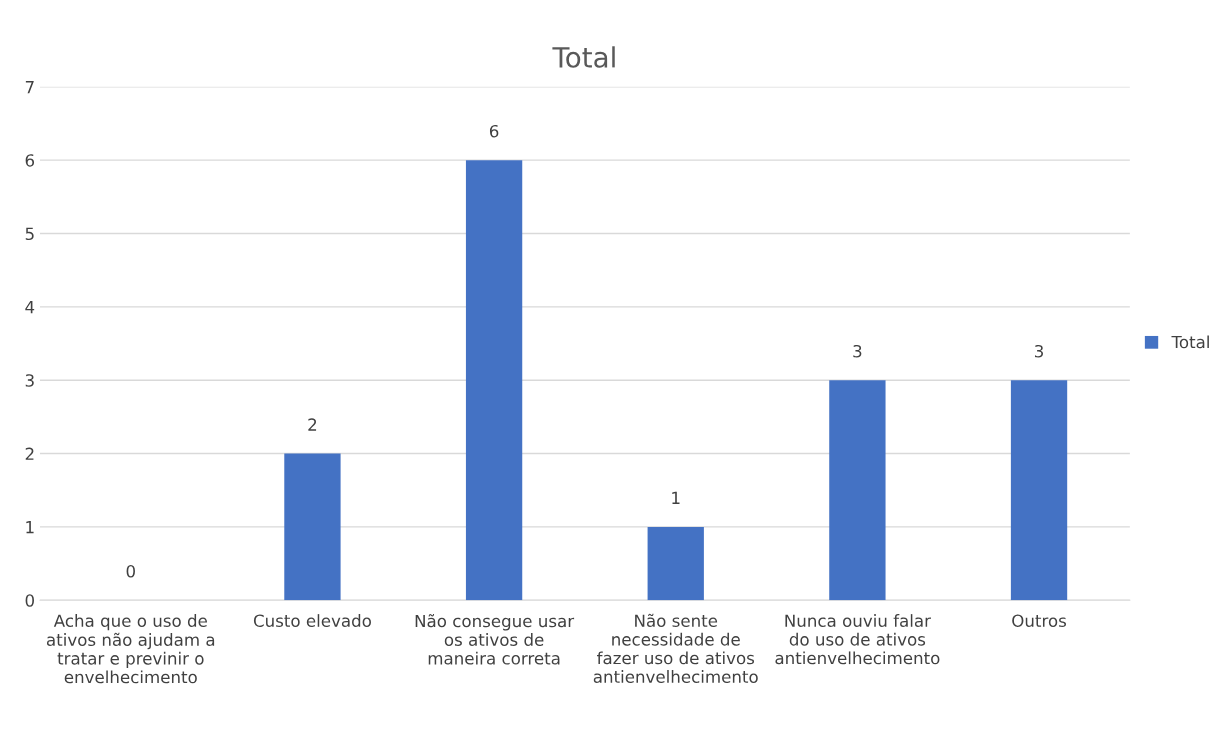  Describe the element at coordinates (130, 649) in the screenshot. I see `x-tick-label: Acha que o uso de ativos não ajudam a tratar e previnir o envelhecimento` at that location.